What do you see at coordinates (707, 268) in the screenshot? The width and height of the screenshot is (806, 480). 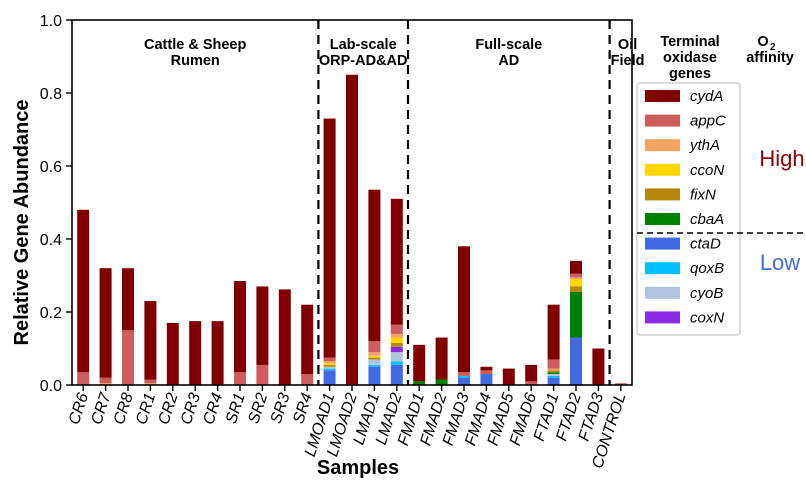 I see `legend-entry-label: qoxB` at bounding box center [707, 268].